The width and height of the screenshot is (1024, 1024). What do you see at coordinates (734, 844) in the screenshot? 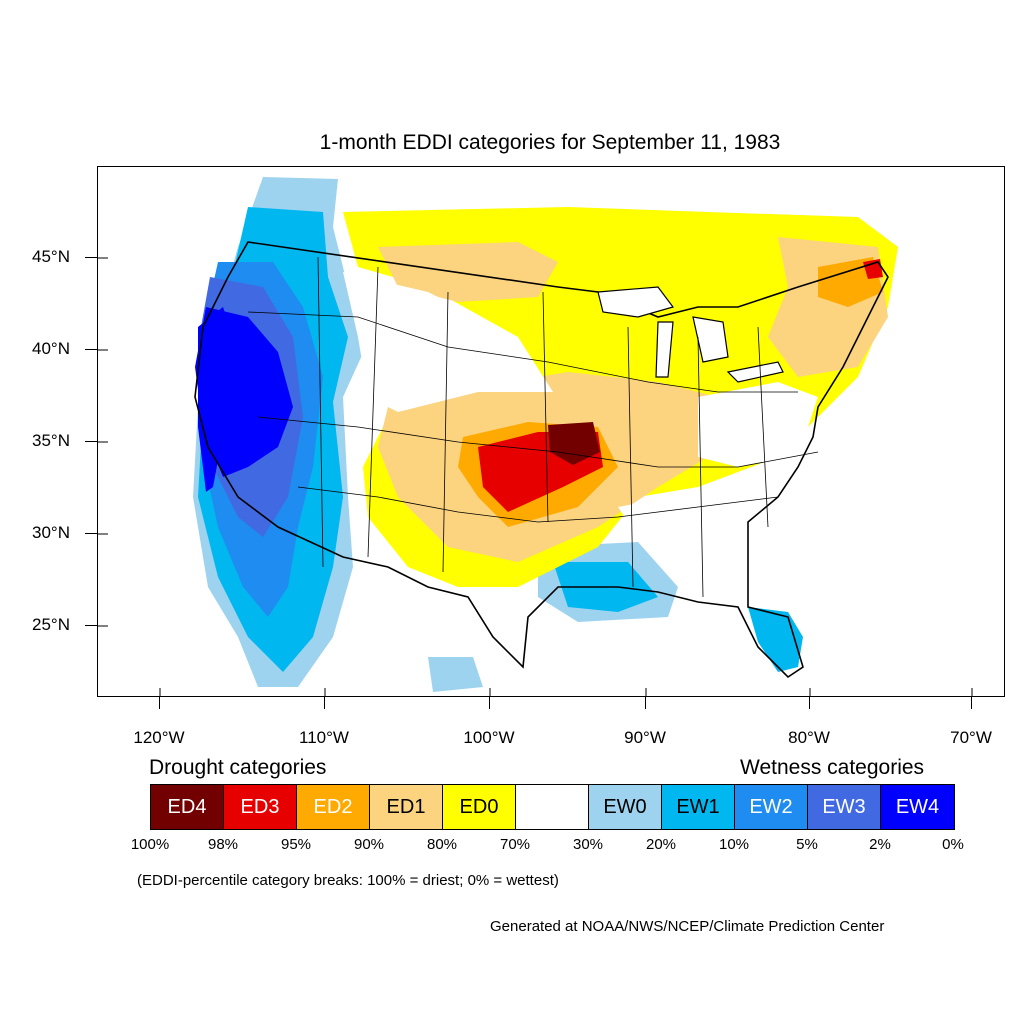
I see `percentile-label: 10%` at bounding box center [734, 844].